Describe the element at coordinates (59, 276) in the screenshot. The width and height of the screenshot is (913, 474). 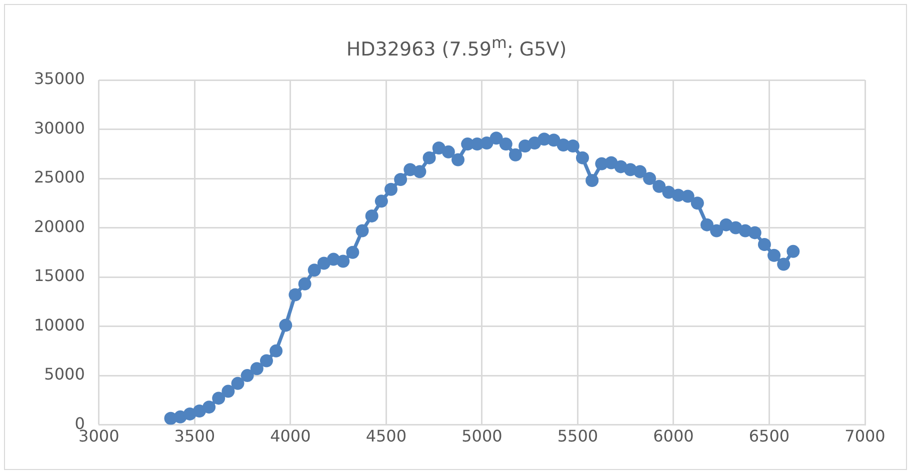
I see `y-tick-label: 15000` at that location.